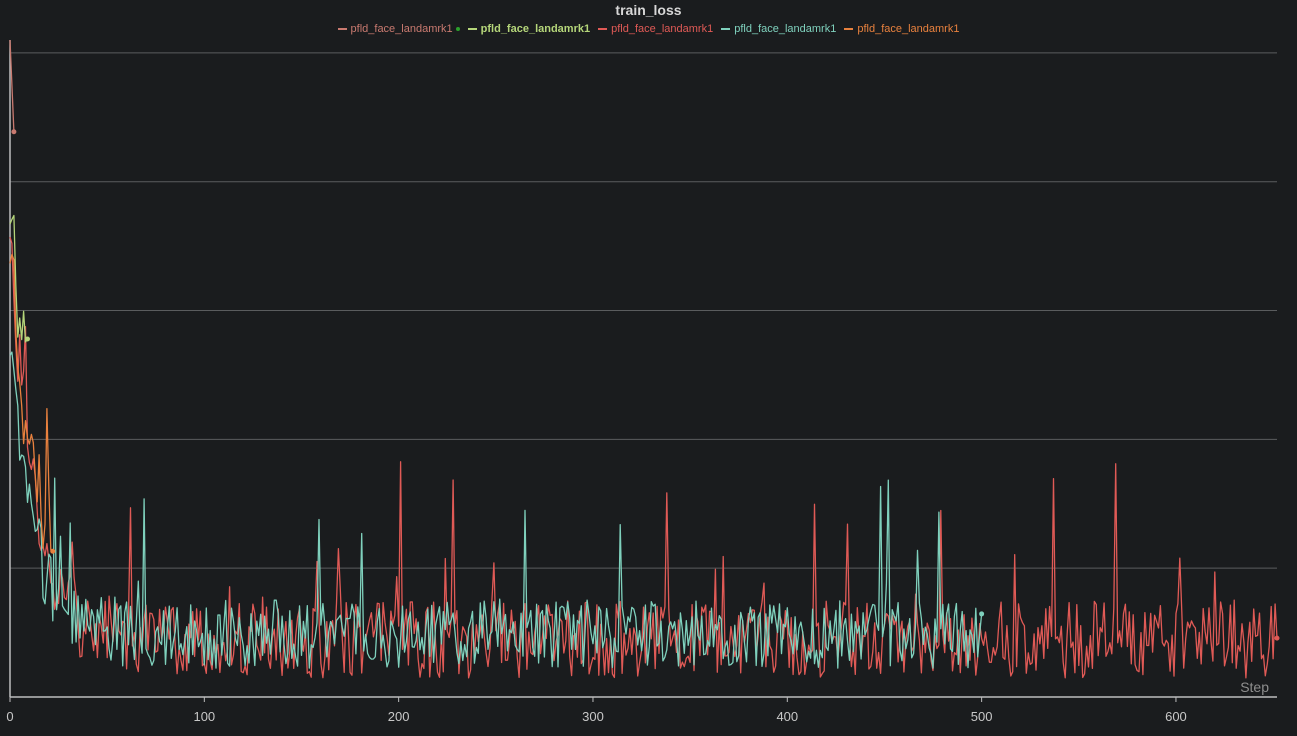  I want to click on x-axis-title: Step, so click(1254, 687).